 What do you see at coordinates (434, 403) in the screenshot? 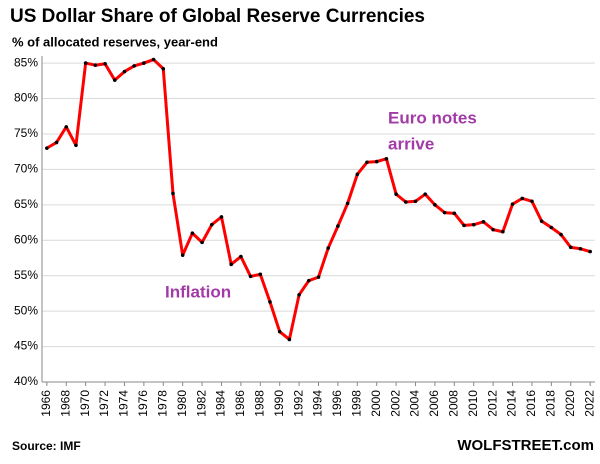
I see `x-tick-label: 2006` at bounding box center [434, 403].